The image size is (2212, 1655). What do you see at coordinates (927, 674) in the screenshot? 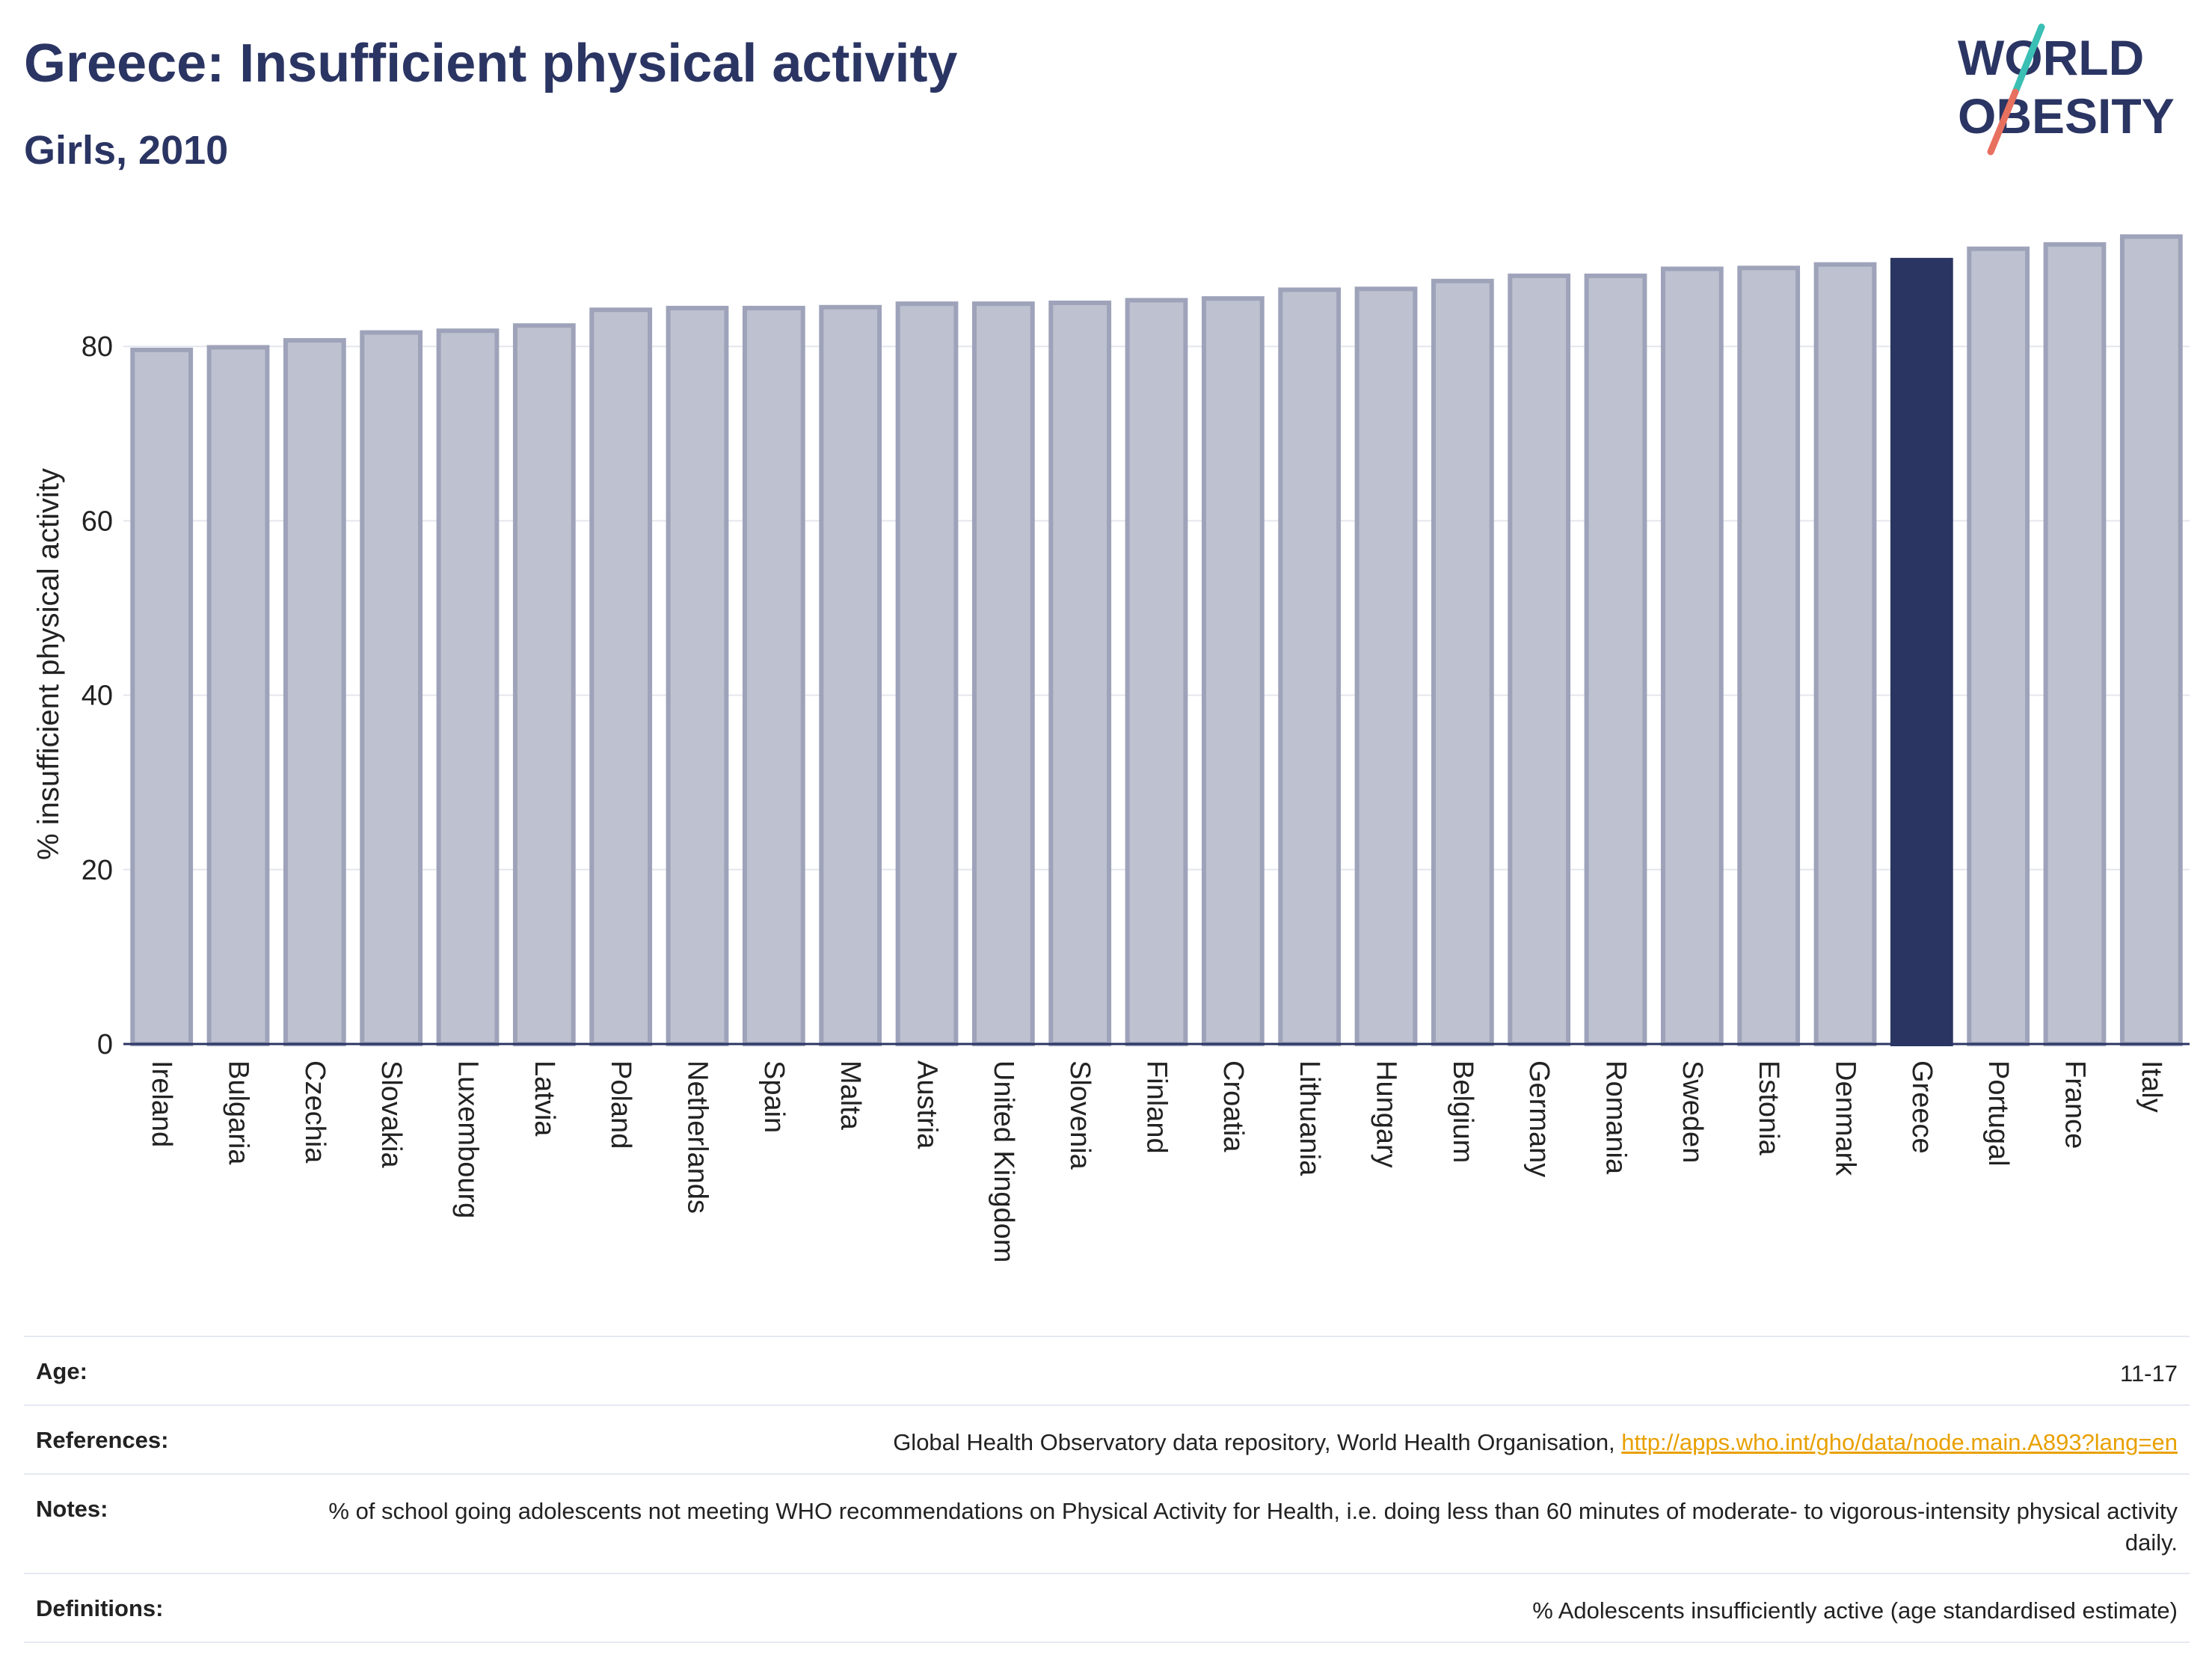
I see `bar-austria` at bounding box center [927, 674].